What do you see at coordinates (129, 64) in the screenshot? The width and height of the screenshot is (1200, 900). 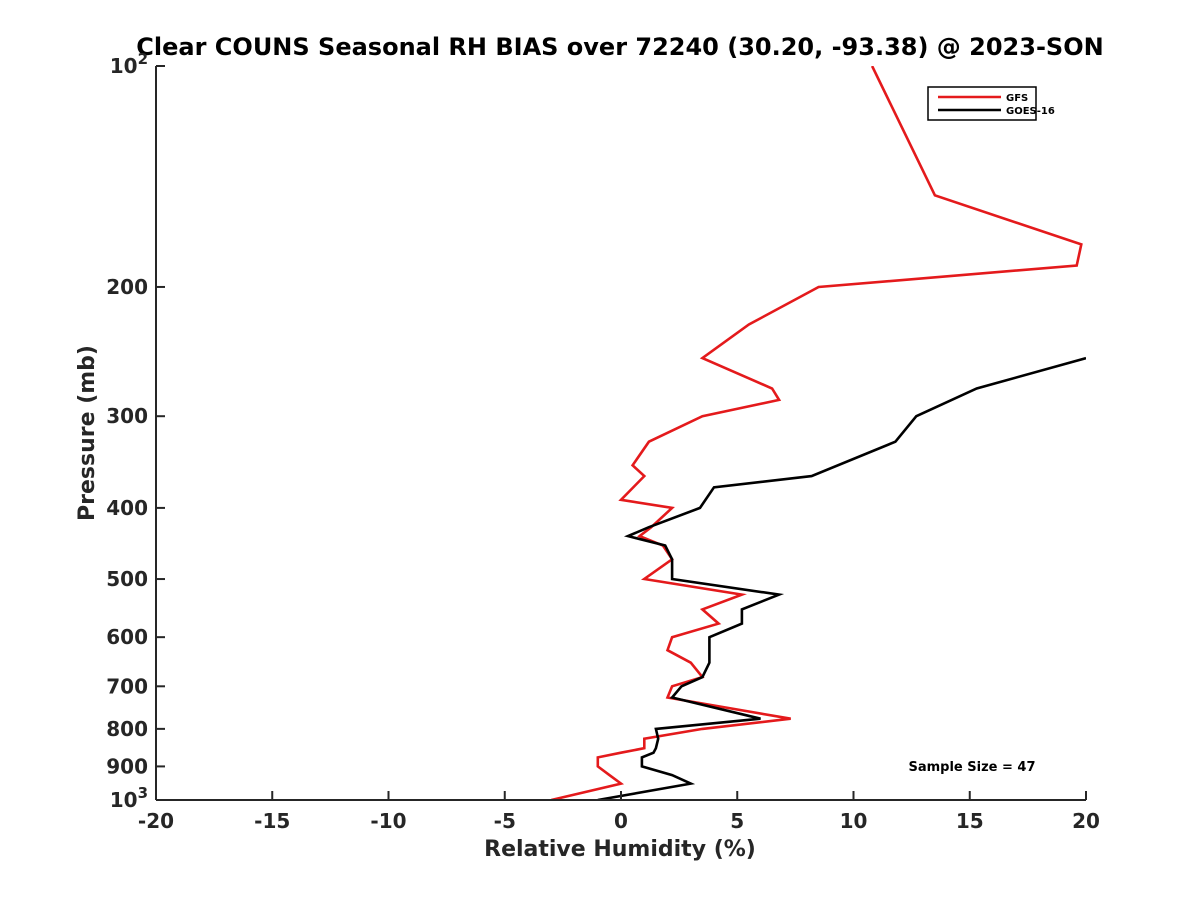 I see `y-tick-label: 10²` at bounding box center [129, 64].